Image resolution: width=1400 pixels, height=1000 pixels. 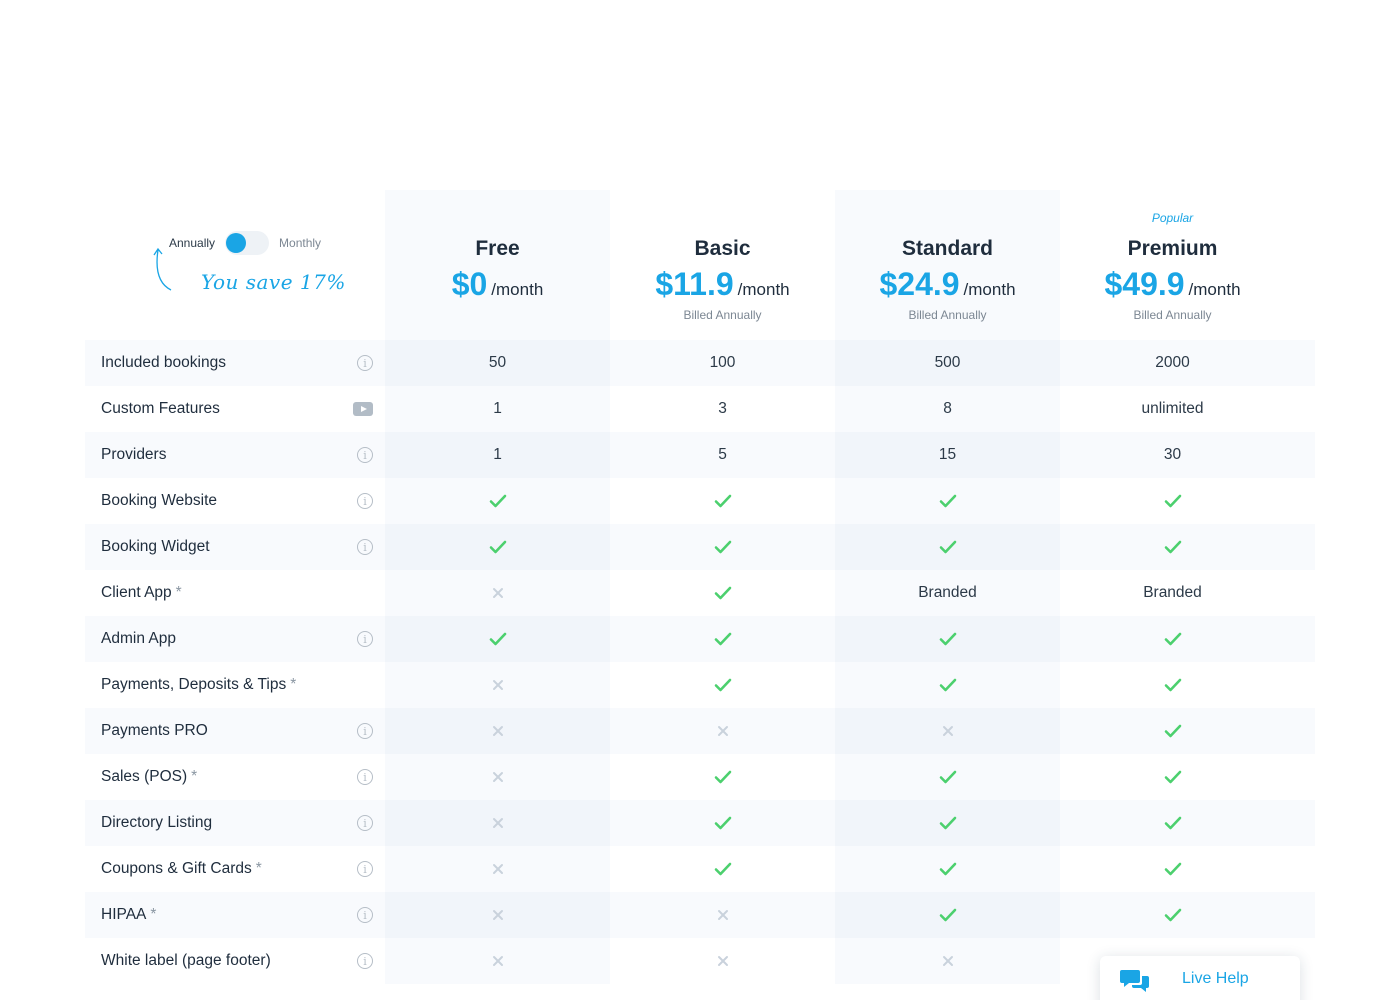 I want to click on feature-name-cell: Admin App i, so click(x=235, y=639).